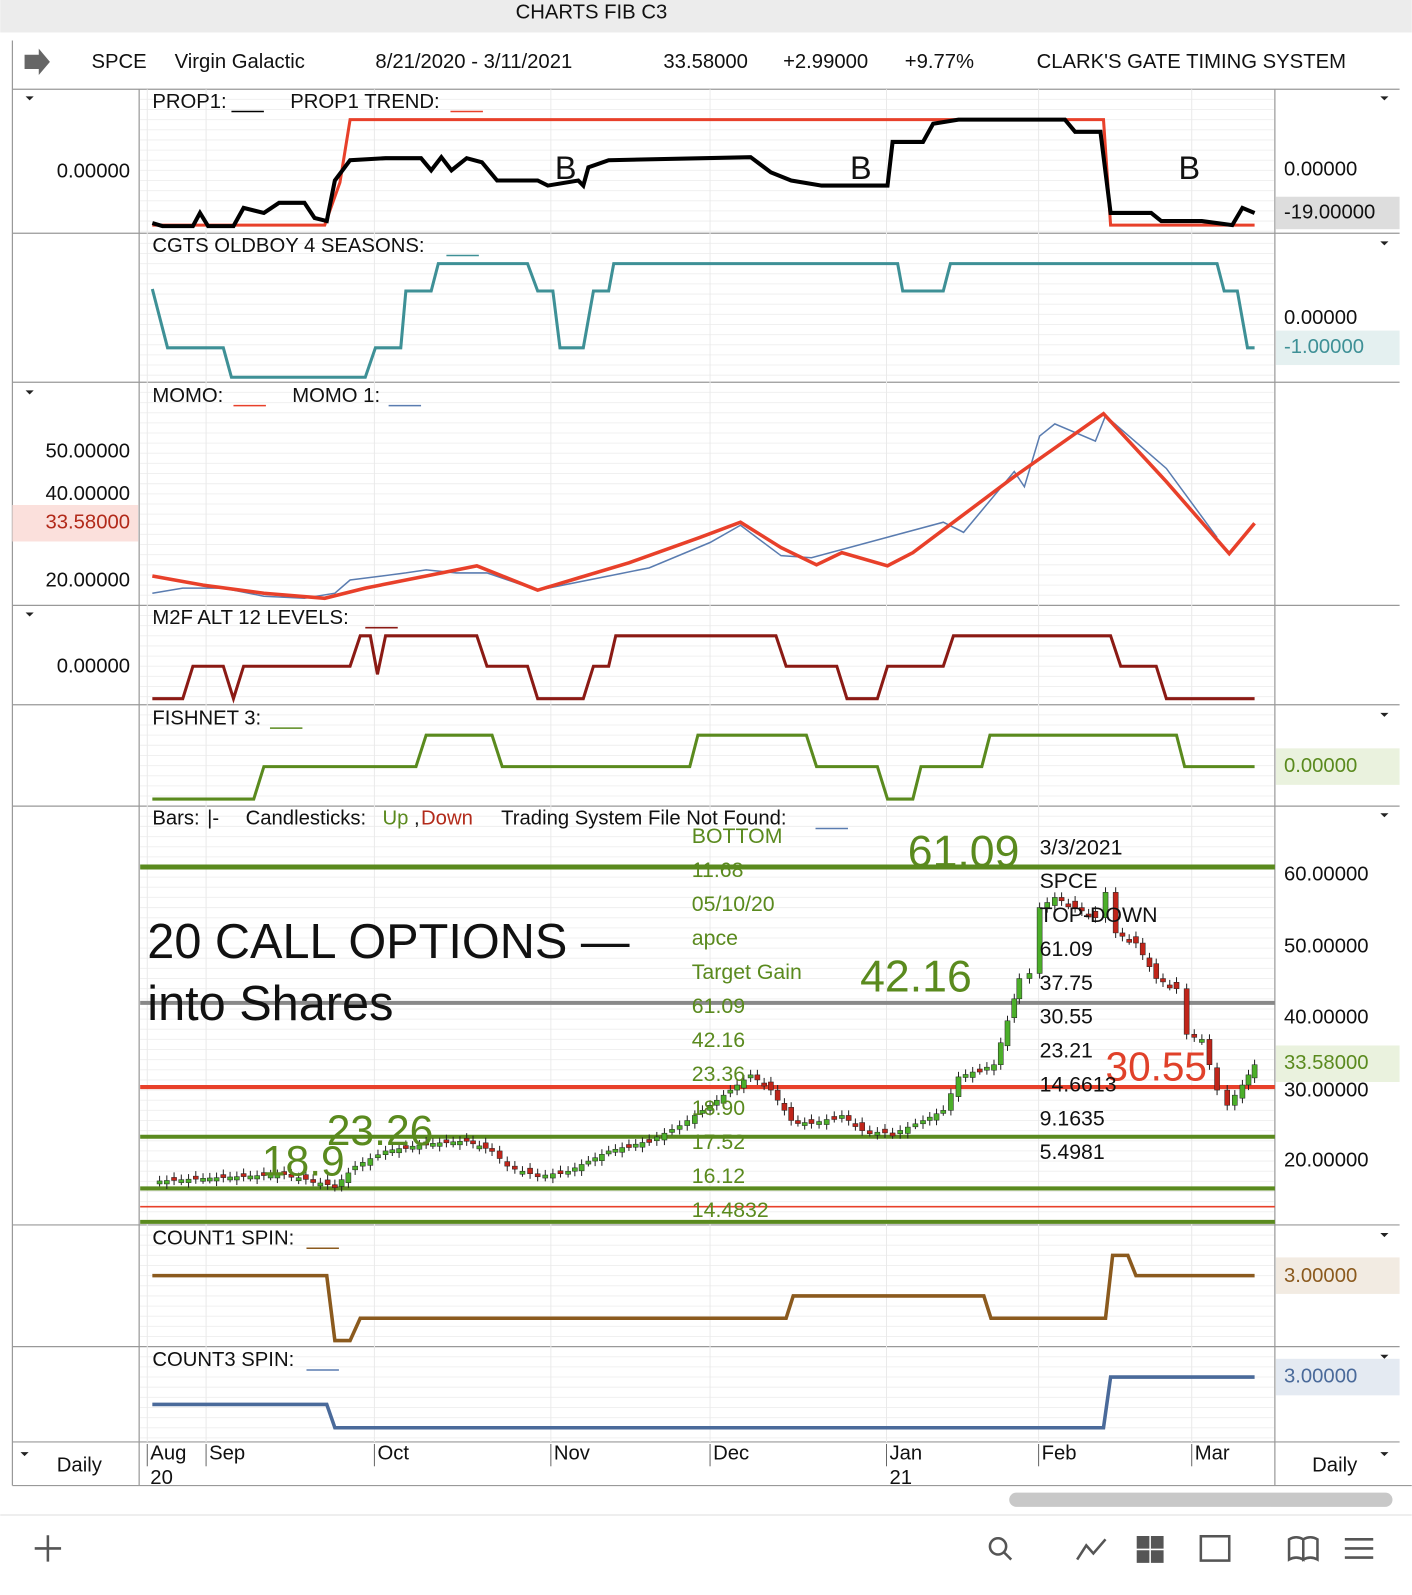  I want to click on annotation: B, so click(566, 168).